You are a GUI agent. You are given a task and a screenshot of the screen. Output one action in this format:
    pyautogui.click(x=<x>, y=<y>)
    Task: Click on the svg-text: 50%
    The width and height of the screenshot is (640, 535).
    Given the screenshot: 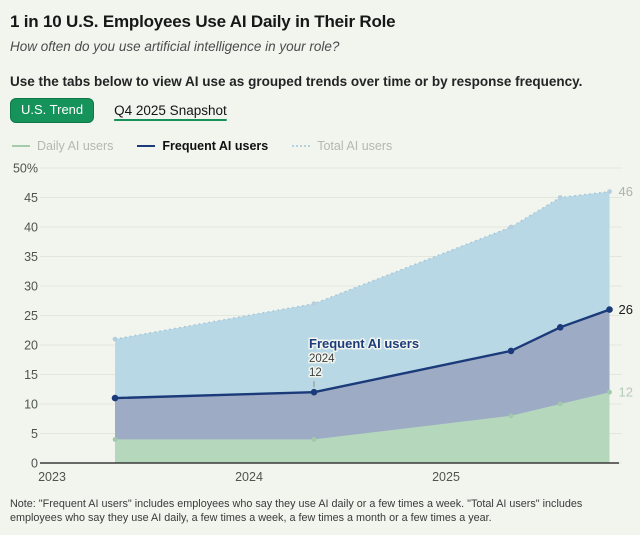 What is the action you would take?
    pyautogui.click(x=25, y=168)
    